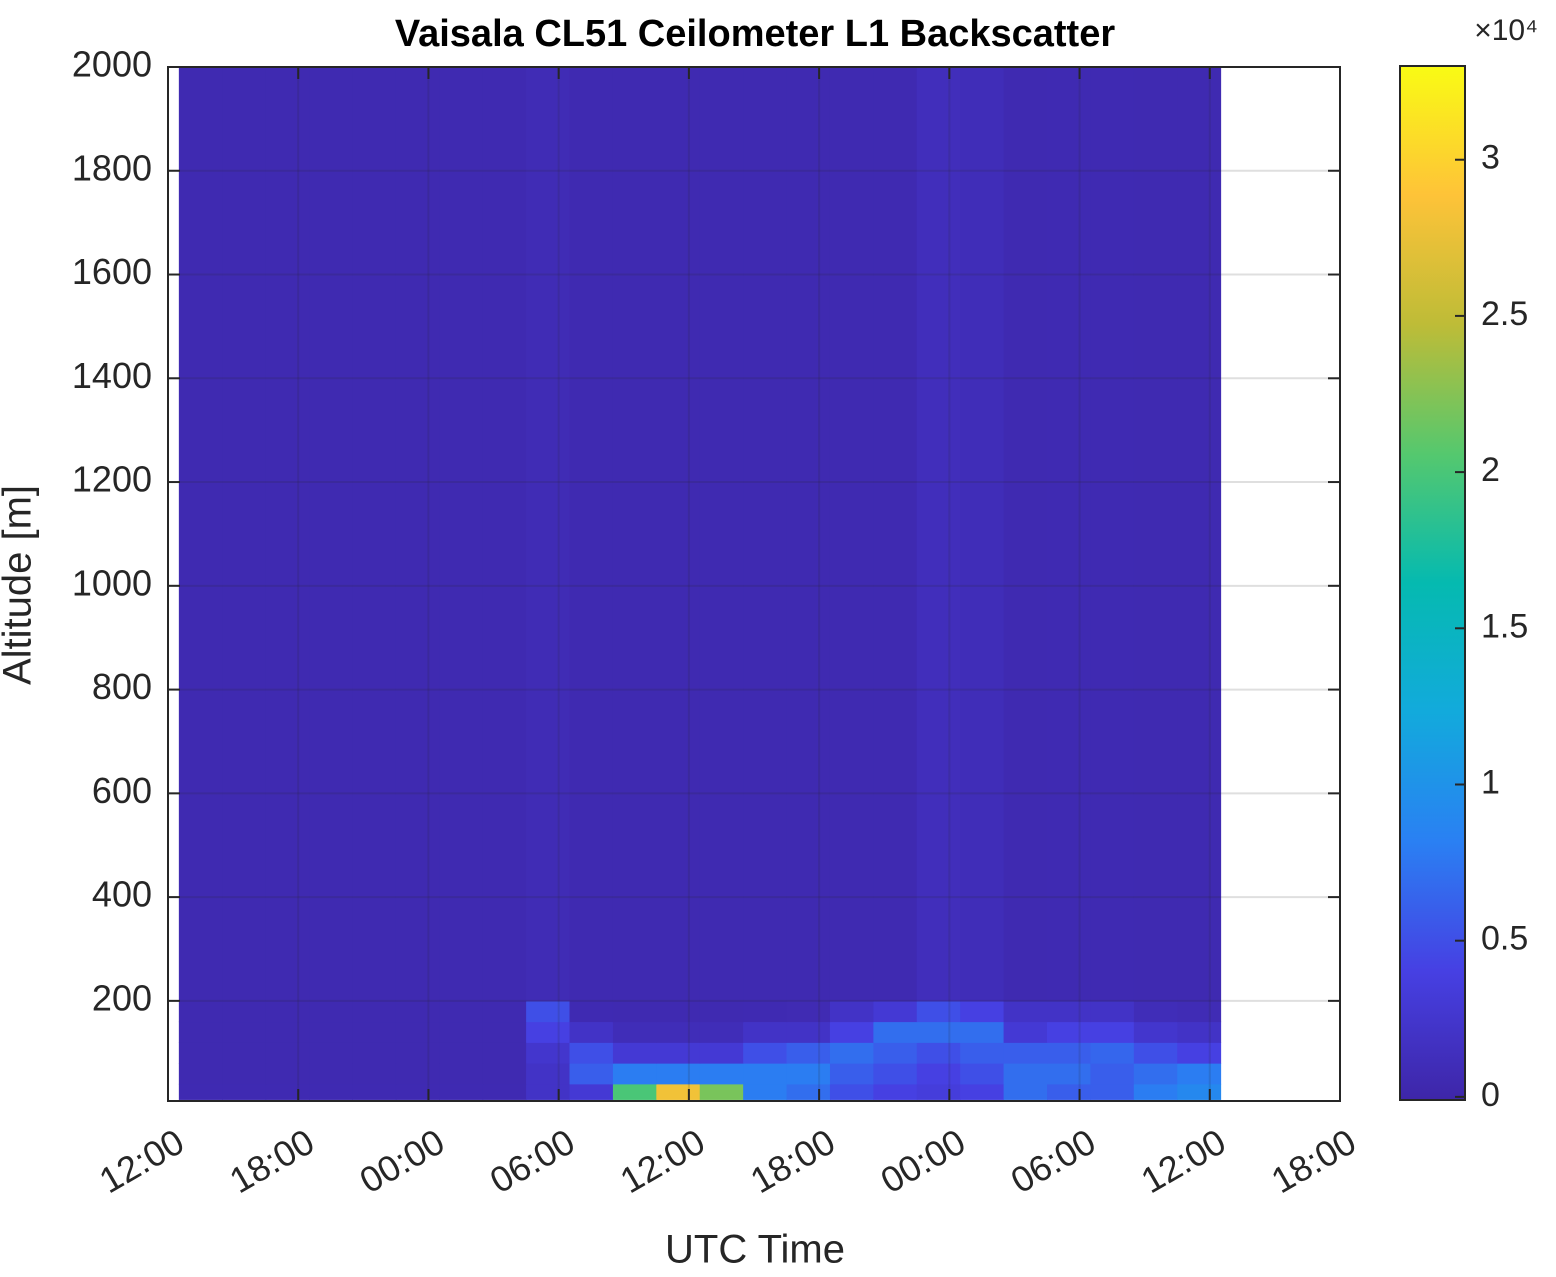 The width and height of the screenshot is (1556, 1277). Describe the element at coordinates (1490, 1095) in the screenshot. I see `colorbar-tick-label: 0` at that location.